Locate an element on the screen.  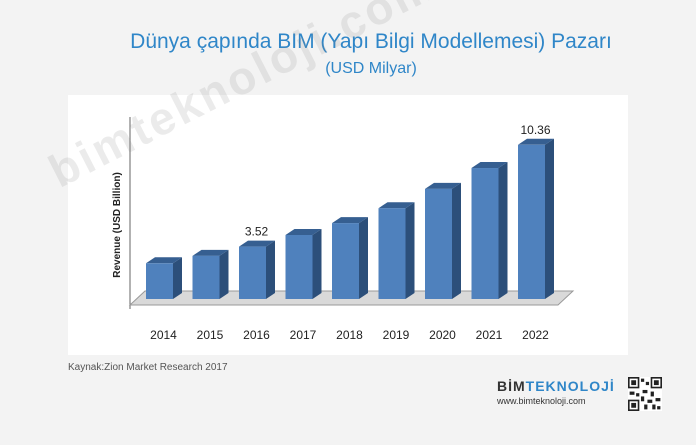
x-tick-label: 2018 is located at coordinates (349, 335).